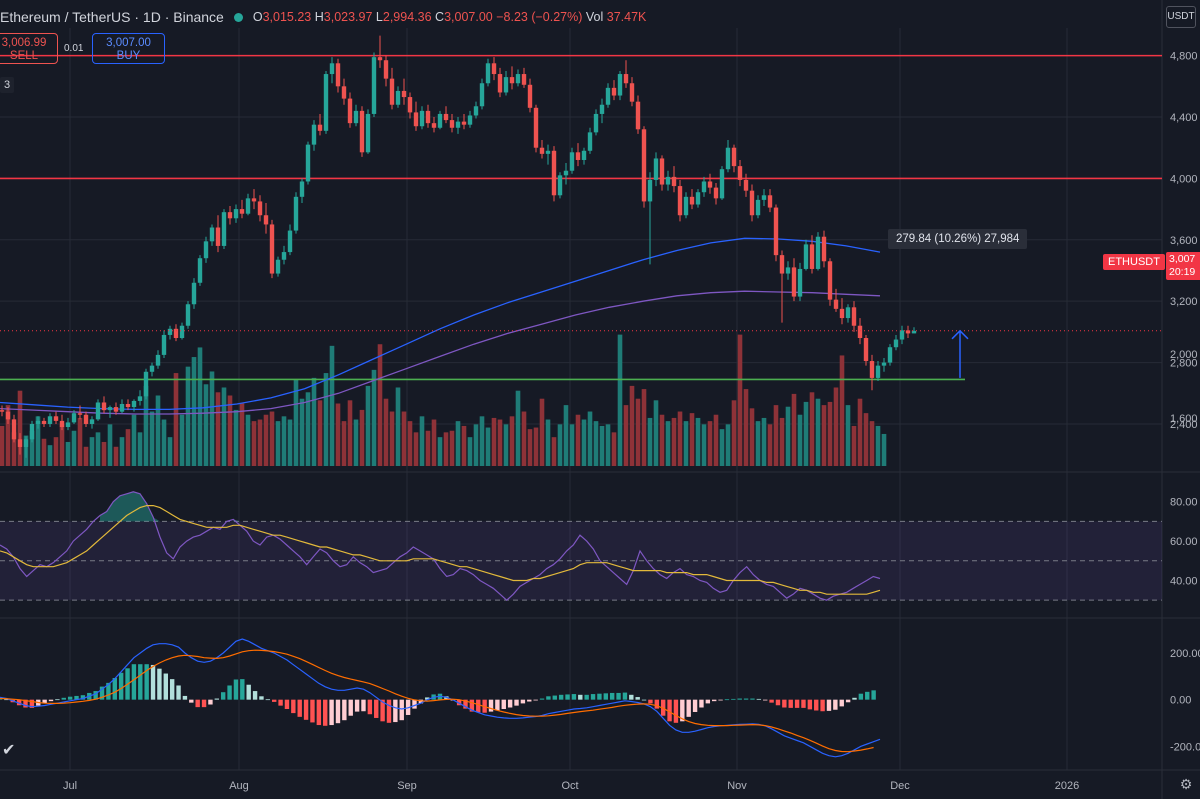 This screenshot has height=799, width=1200. I want to click on volume-tick-label: 2,000, so click(1184, 355).